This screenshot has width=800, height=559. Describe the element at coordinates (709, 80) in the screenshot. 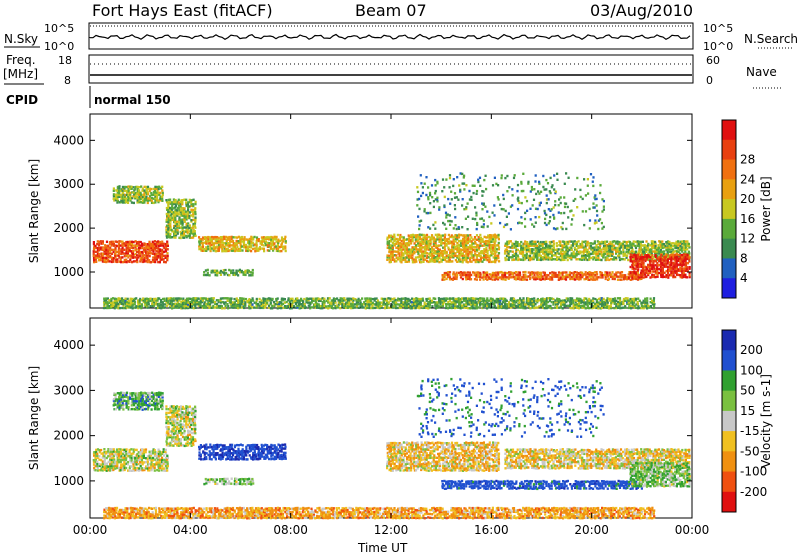

I see `nave-tick-bottom: 0` at that location.